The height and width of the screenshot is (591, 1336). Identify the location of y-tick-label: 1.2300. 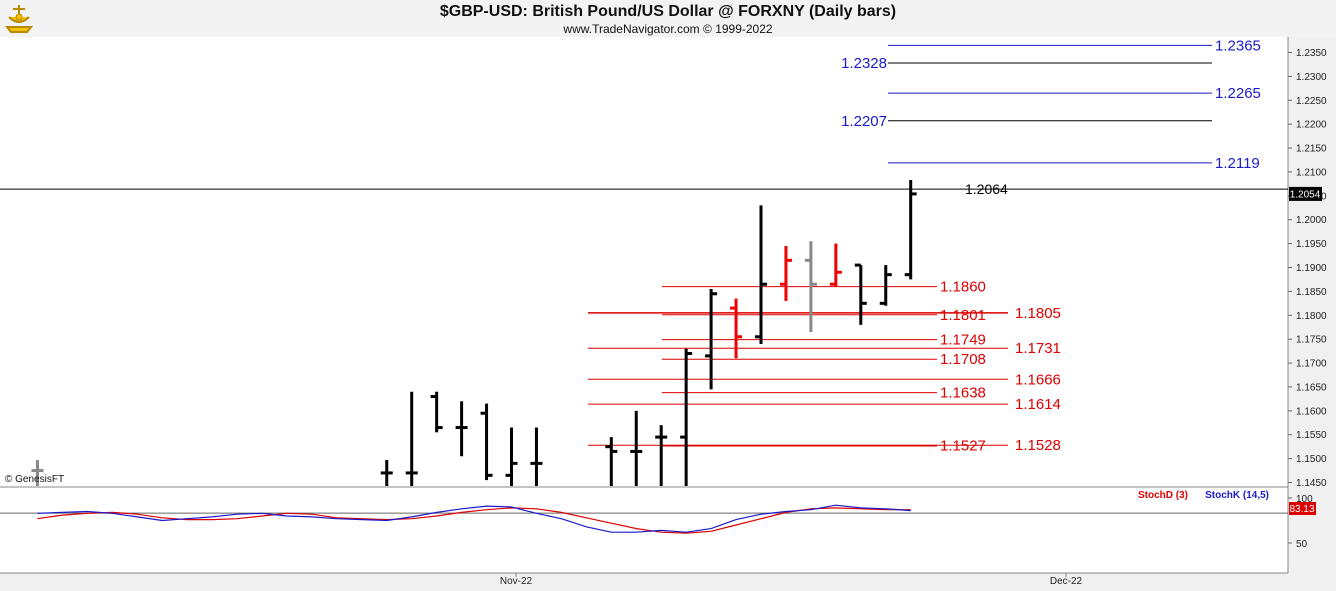
(1311, 77).